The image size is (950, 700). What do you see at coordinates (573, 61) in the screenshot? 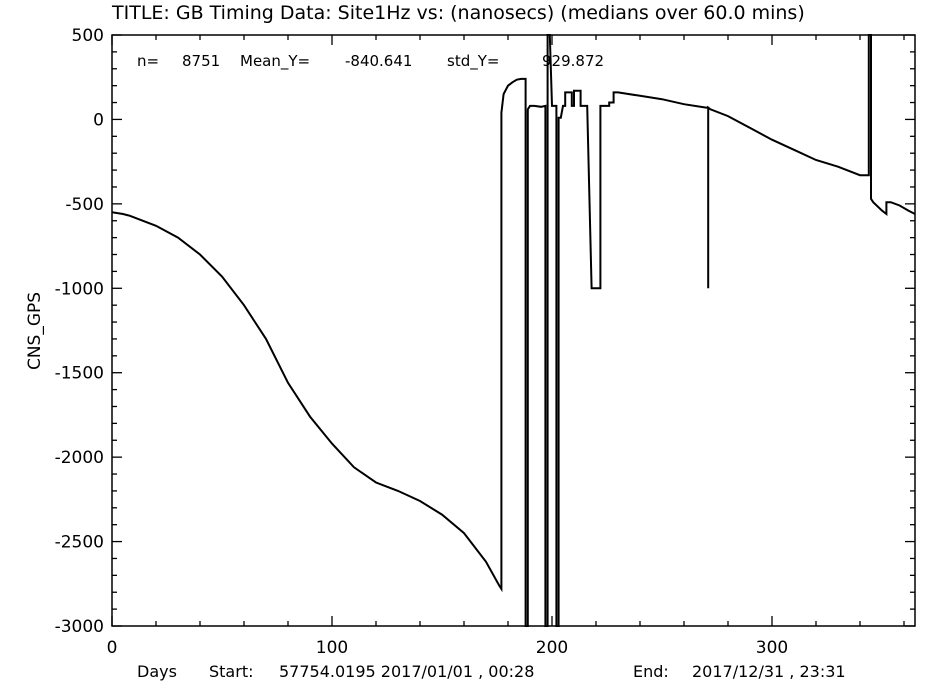
I see `stat-std-value: 929.872` at bounding box center [573, 61].